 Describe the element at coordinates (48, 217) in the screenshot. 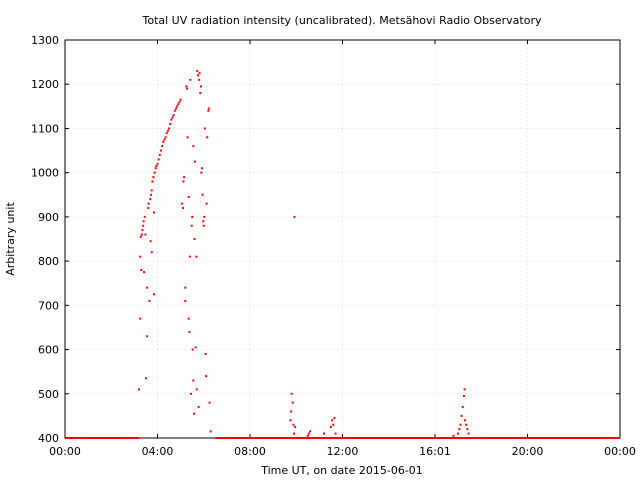

I see `y-tick-label: 900` at that location.